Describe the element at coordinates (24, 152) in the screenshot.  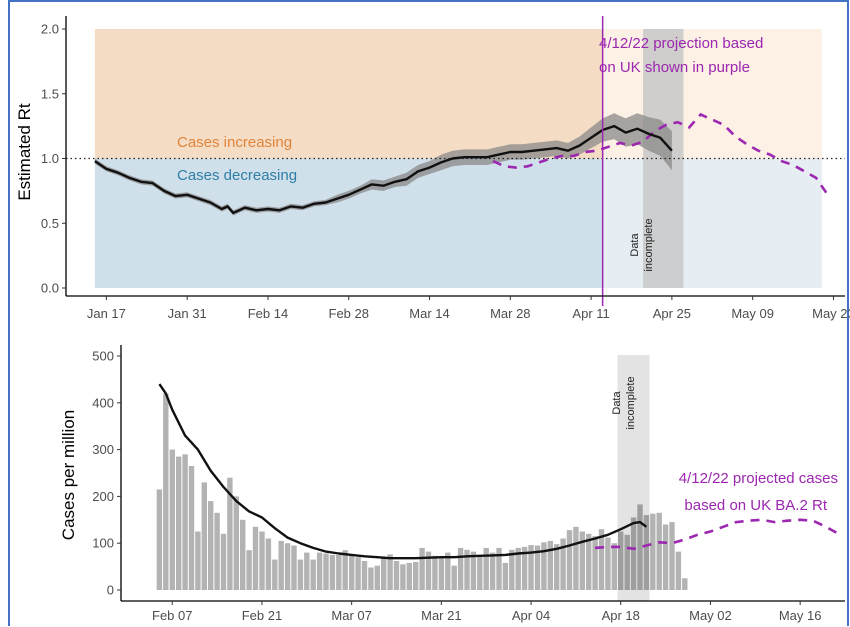
I see `y-axis-label: Estimated Rt` at that location.